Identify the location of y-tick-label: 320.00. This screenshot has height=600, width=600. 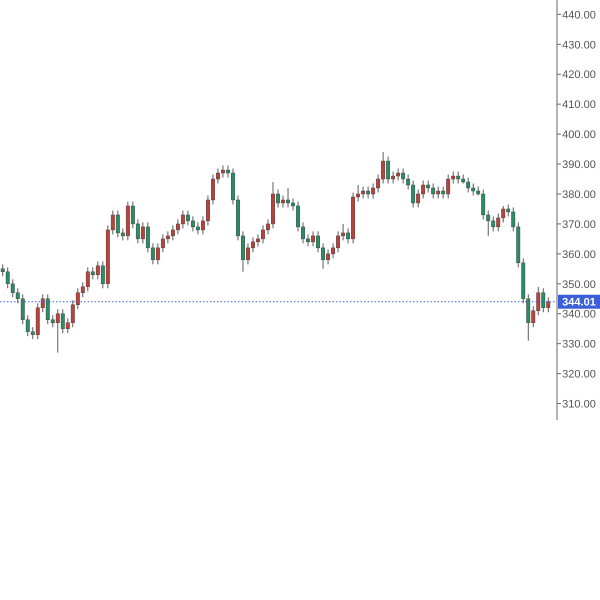
(579, 374).